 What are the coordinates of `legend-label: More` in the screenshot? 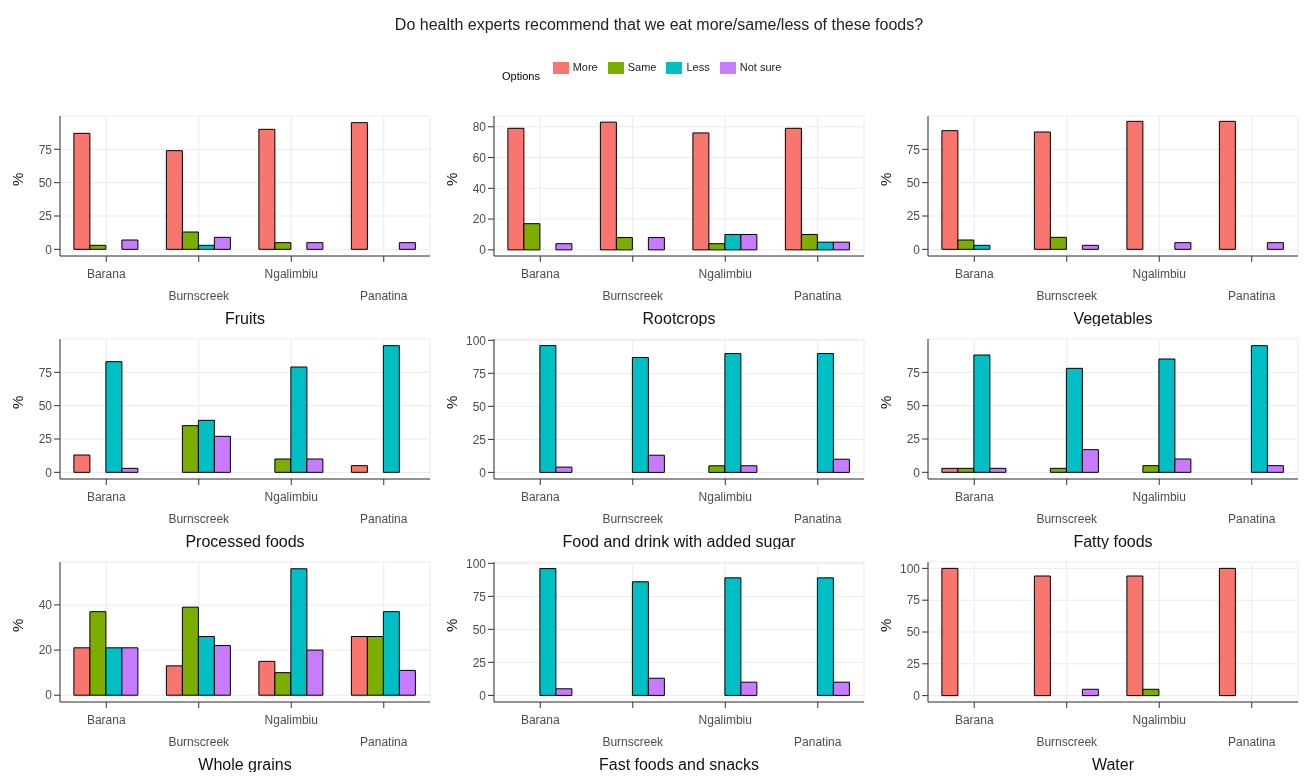 It's located at (585, 66).